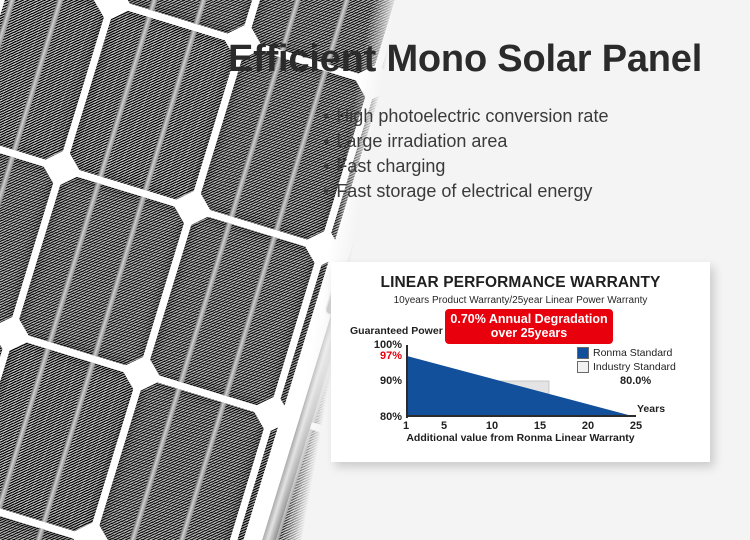  Describe the element at coordinates (651, 409) in the screenshot. I see `x-axis-title: Years` at that location.